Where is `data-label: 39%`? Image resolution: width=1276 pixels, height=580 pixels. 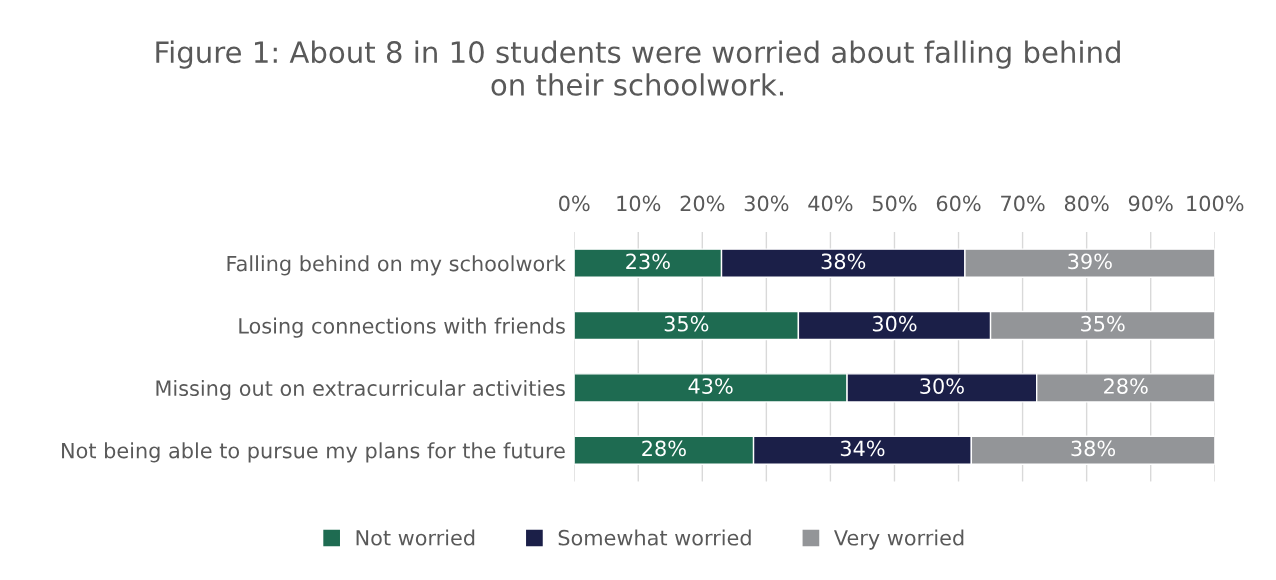
data-label: 39% is located at coordinates (1090, 261).